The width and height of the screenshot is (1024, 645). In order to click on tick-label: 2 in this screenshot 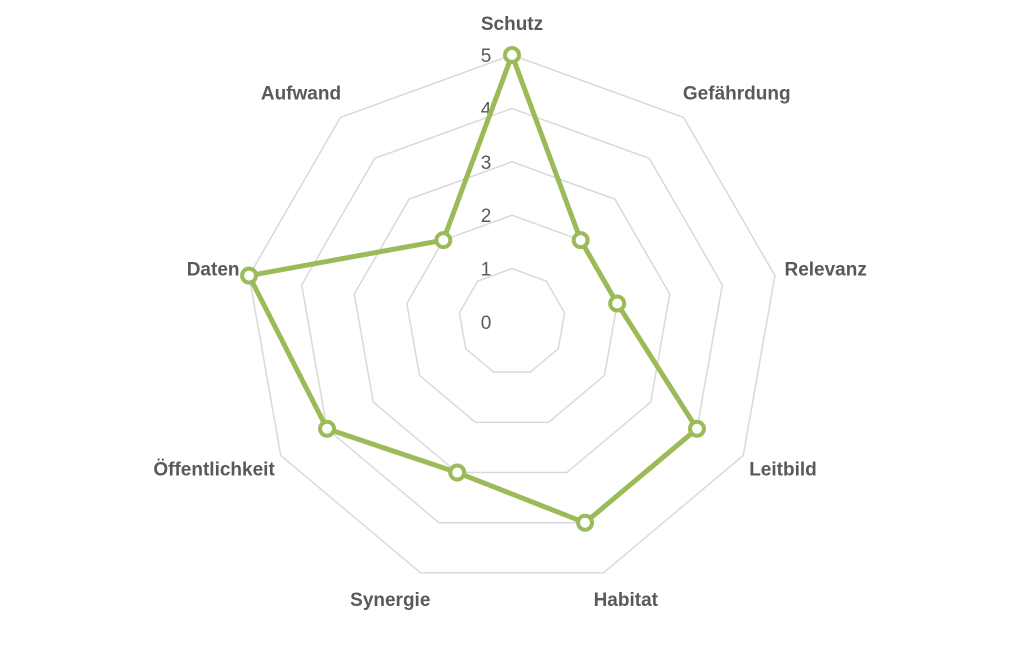, I will do `click(486, 216)`.